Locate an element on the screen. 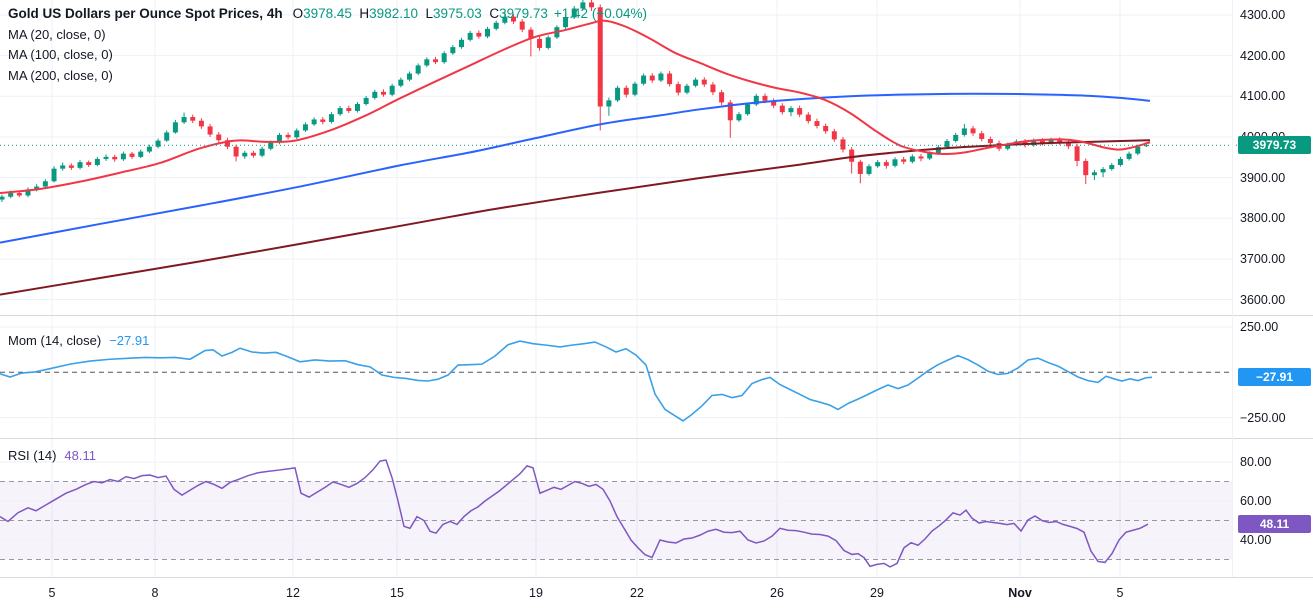 This screenshot has width=1313, height=610. momentum-axis-label: −250.00 is located at coordinates (1263, 417).